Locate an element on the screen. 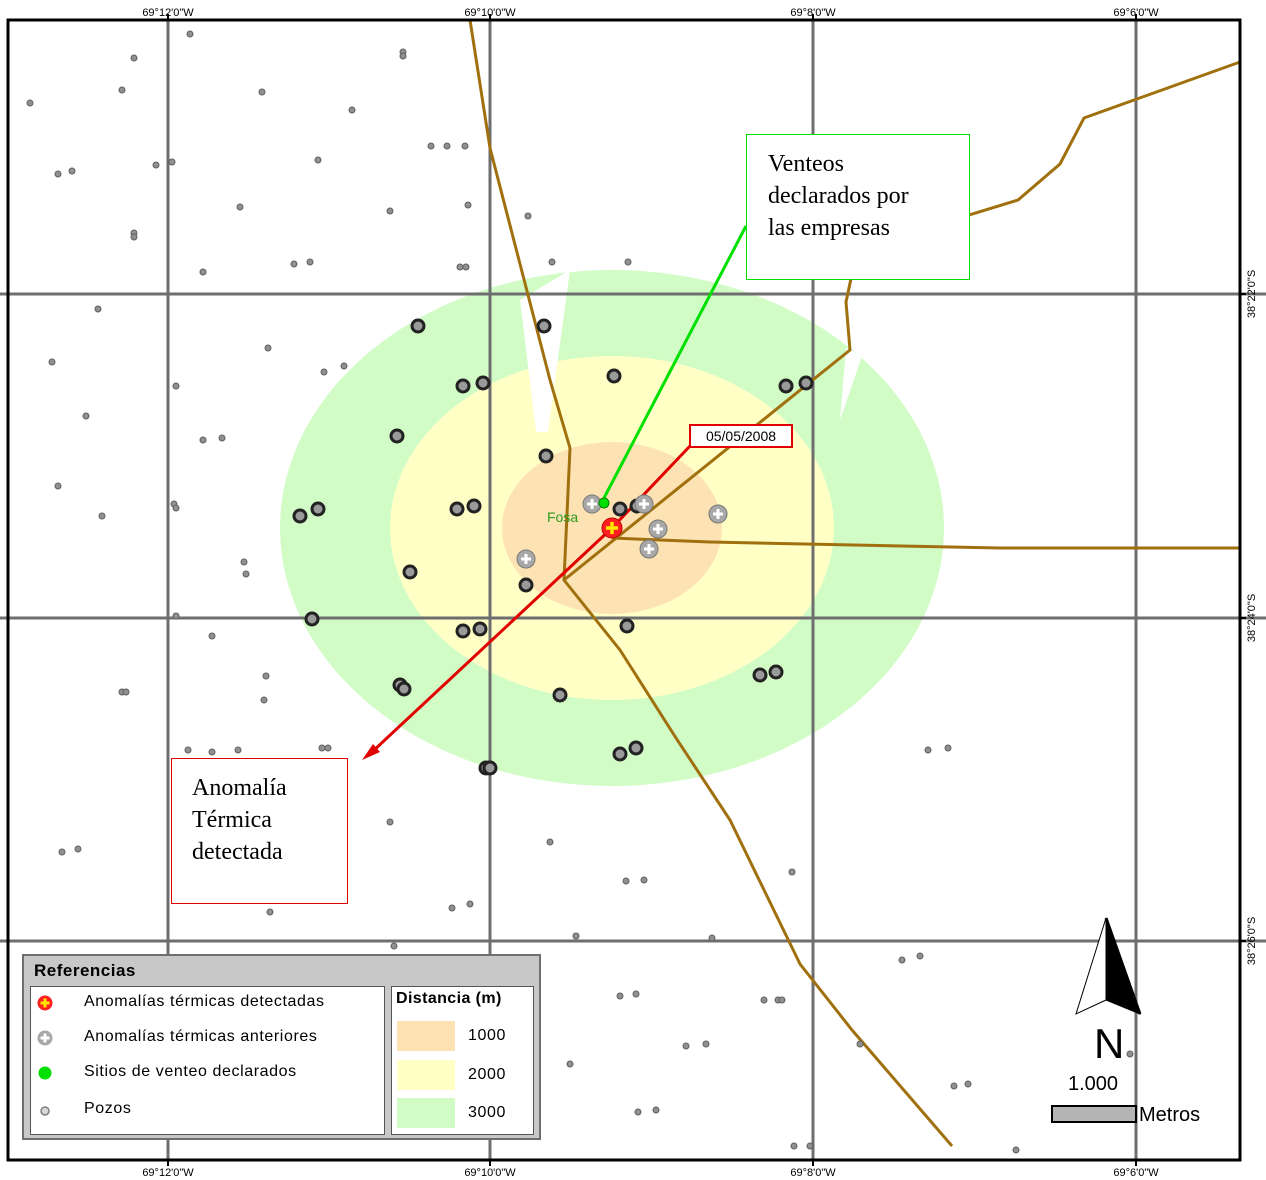  coord-bottom-2: 69°10'0"W is located at coordinates (490, 1173).